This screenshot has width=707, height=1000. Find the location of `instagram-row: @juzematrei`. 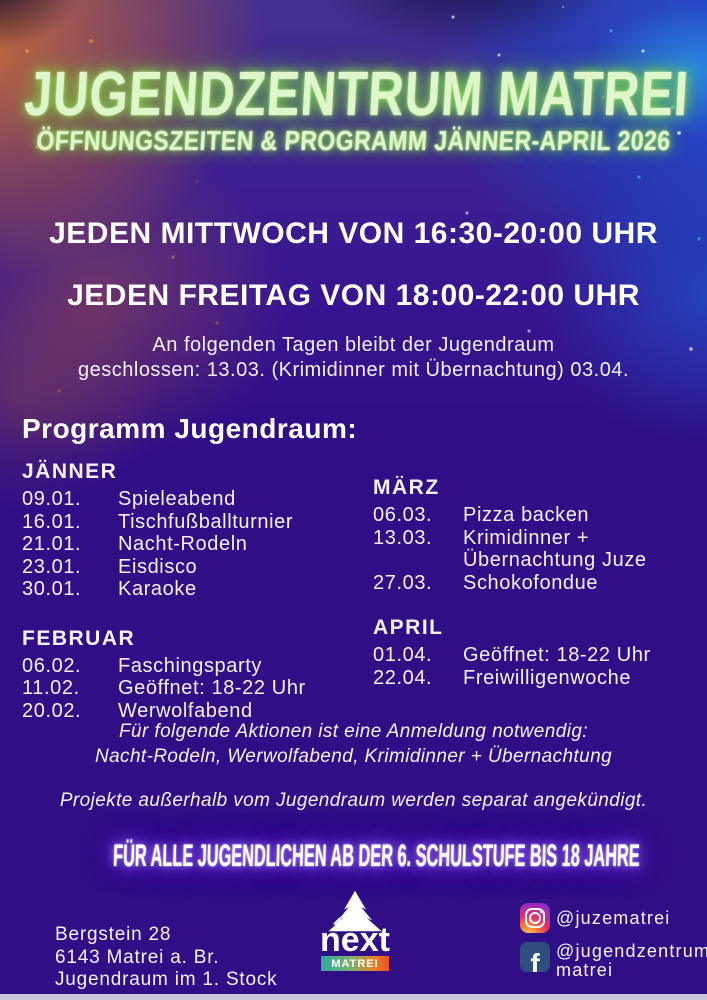

instagram-row: @juzematrei is located at coordinates (613, 918).